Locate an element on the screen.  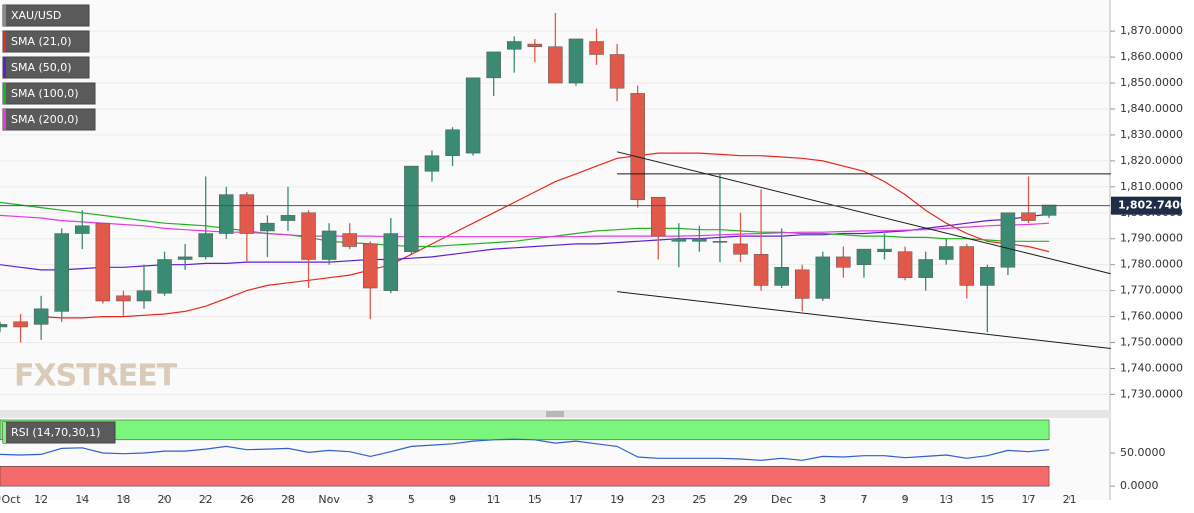
legend-item: XAU/USD is located at coordinates (46, 15).